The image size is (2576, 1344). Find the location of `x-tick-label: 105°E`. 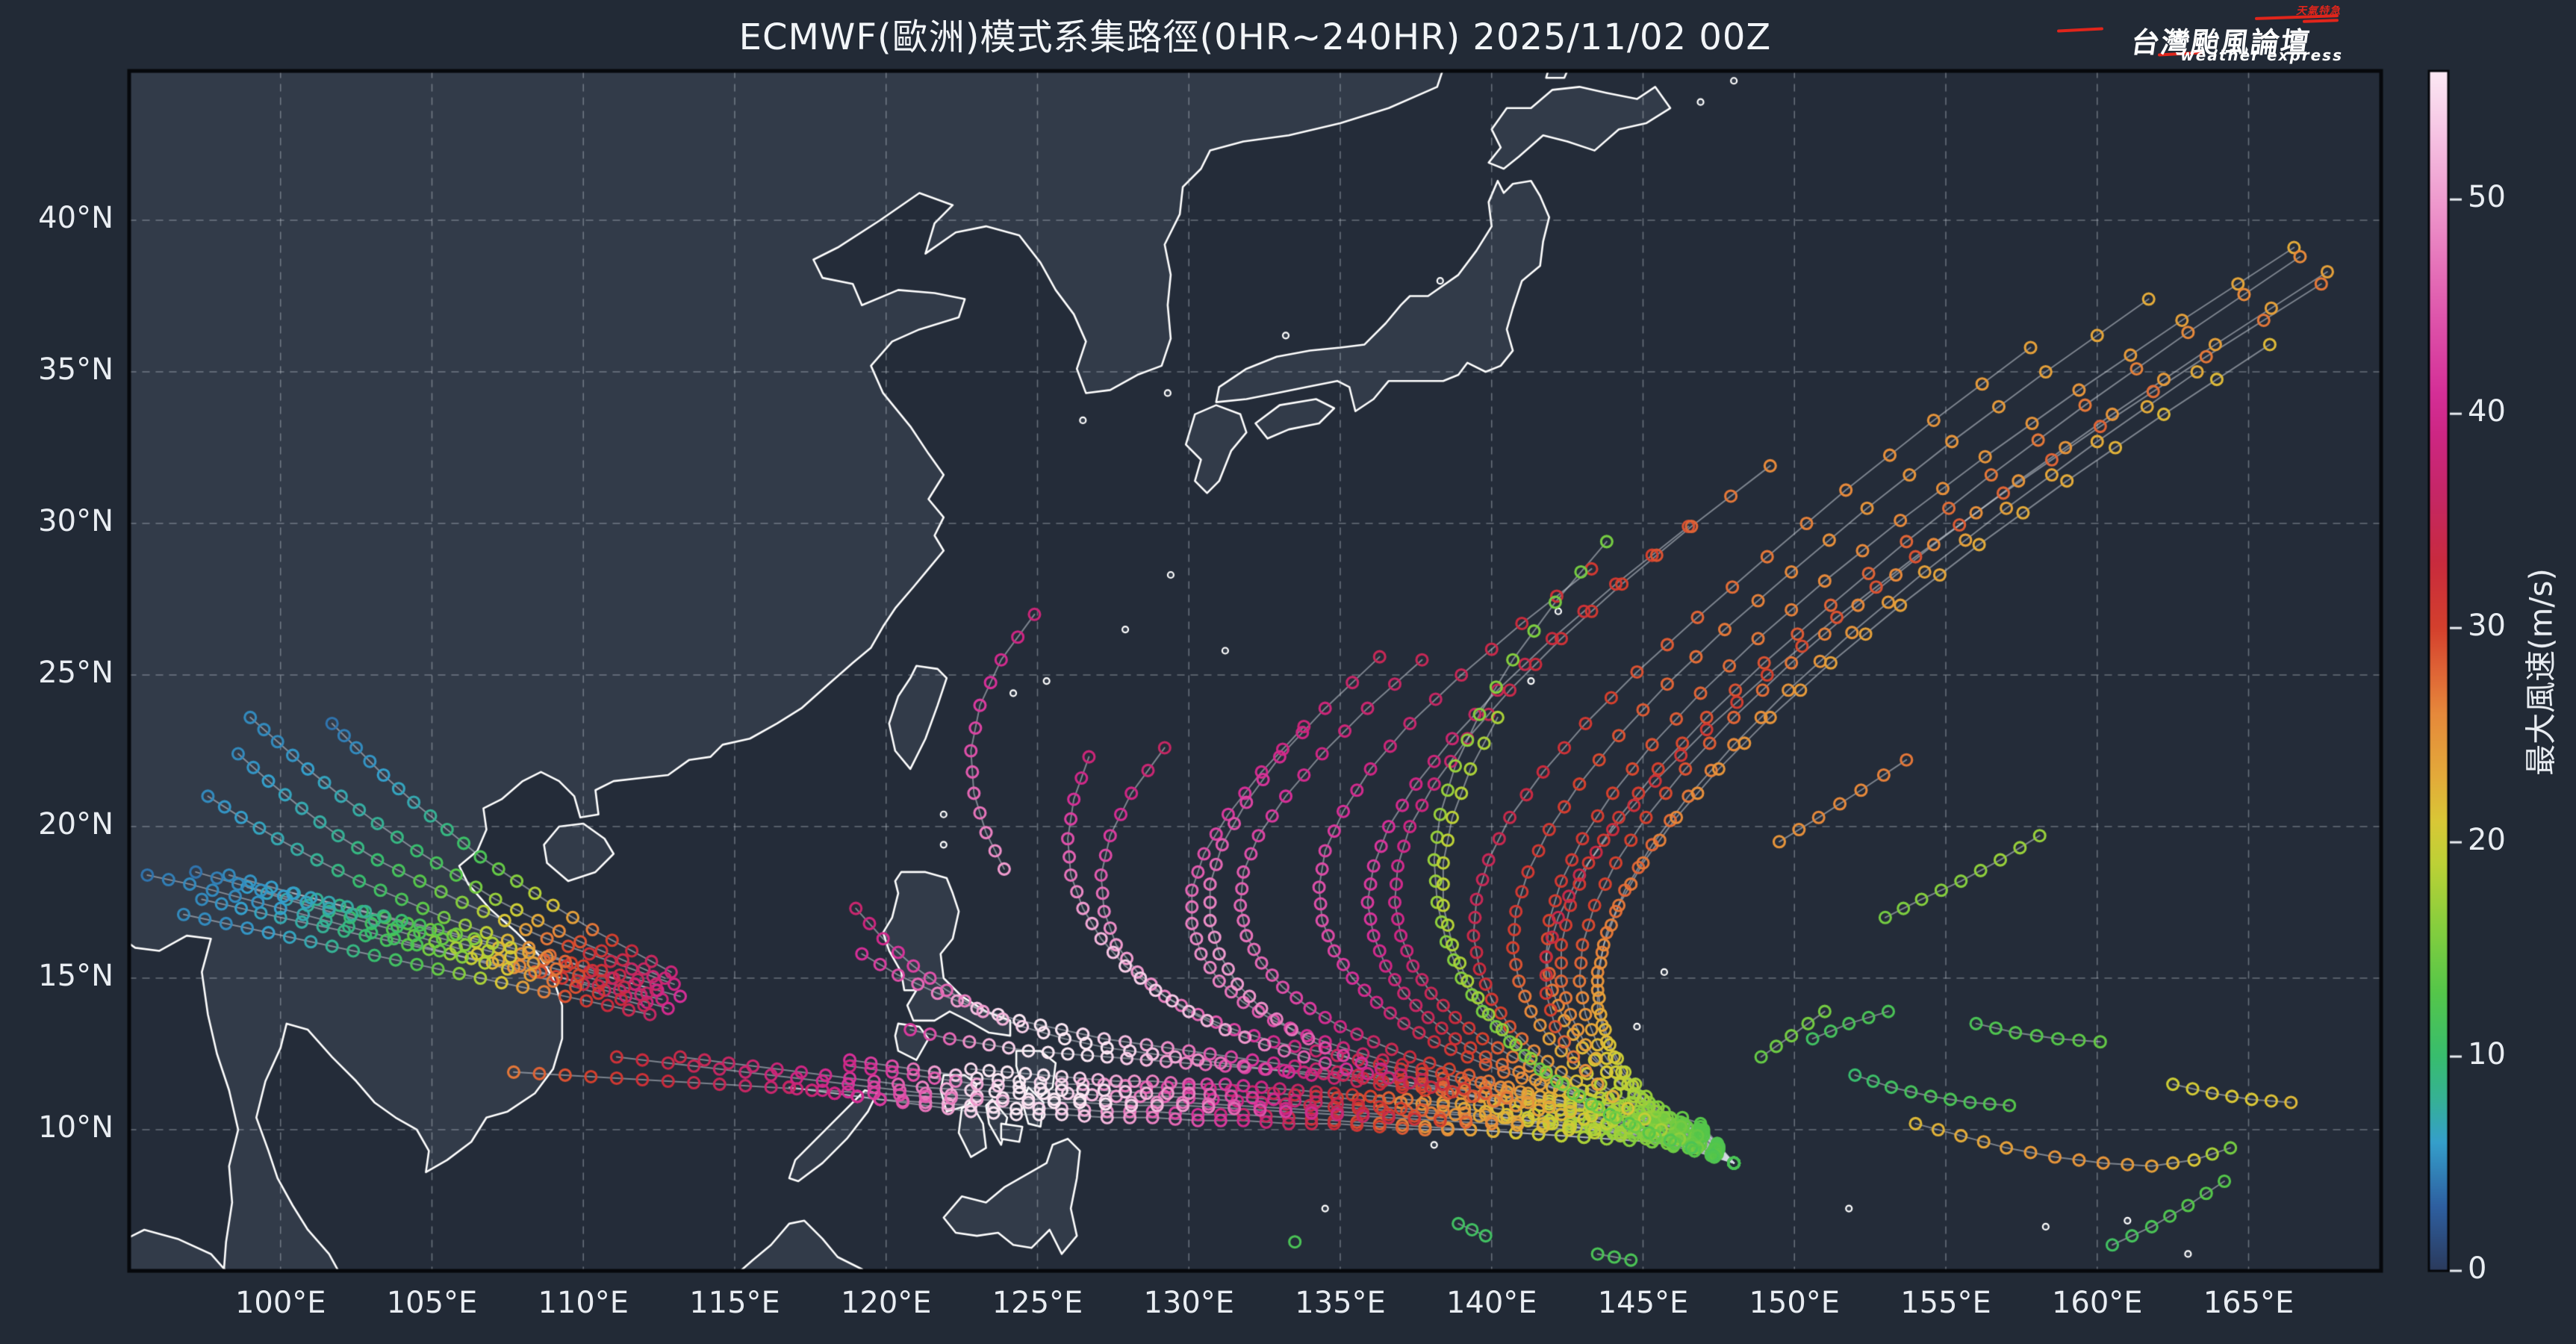

x-tick-label: 105°E is located at coordinates (432, 1303).